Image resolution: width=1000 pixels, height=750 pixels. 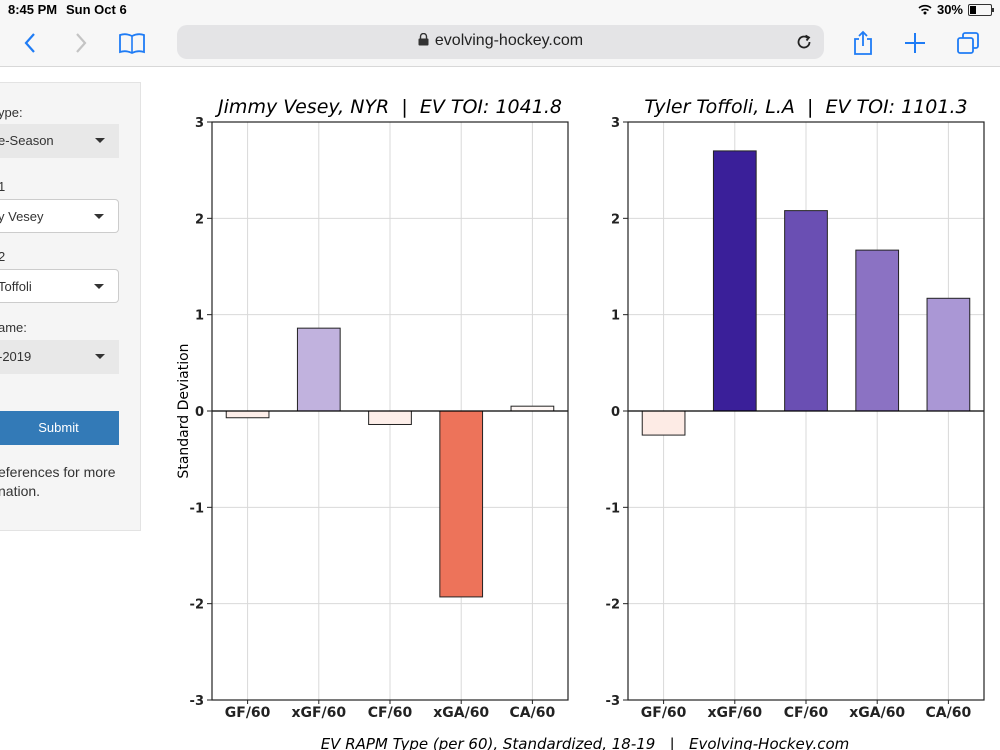 I want to click on share-icon, so click(x=863, y=42).